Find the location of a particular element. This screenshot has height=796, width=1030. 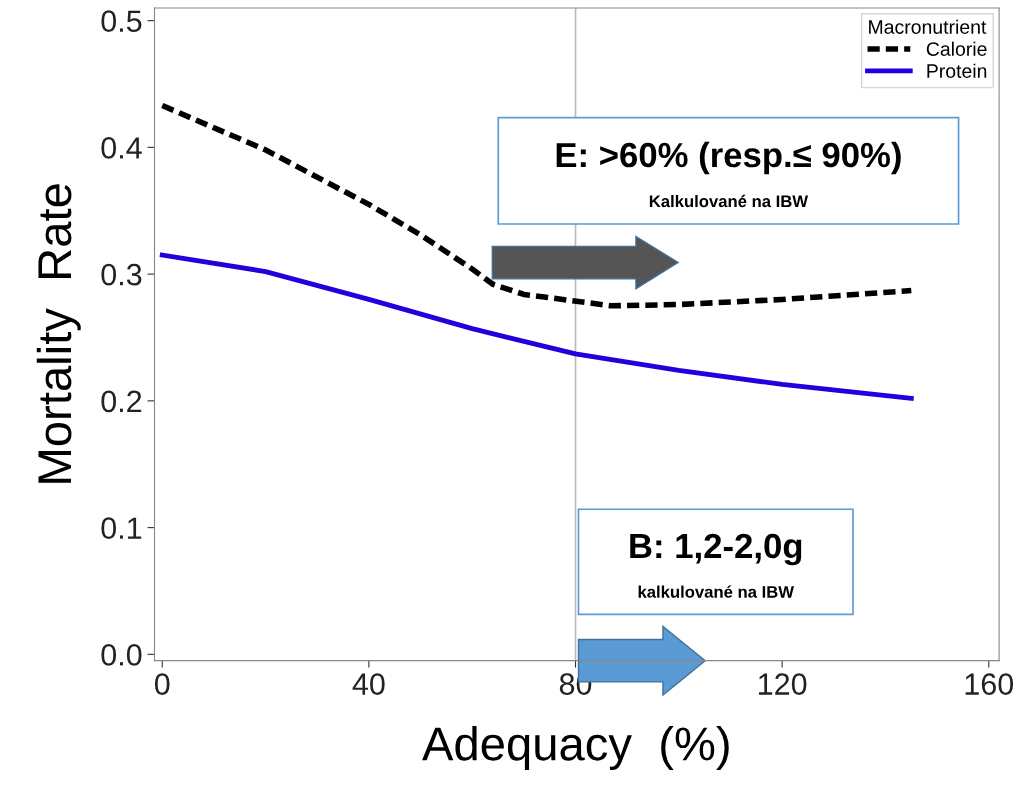

y-tick-label: 0.5 is located at coordinates (121, 21).